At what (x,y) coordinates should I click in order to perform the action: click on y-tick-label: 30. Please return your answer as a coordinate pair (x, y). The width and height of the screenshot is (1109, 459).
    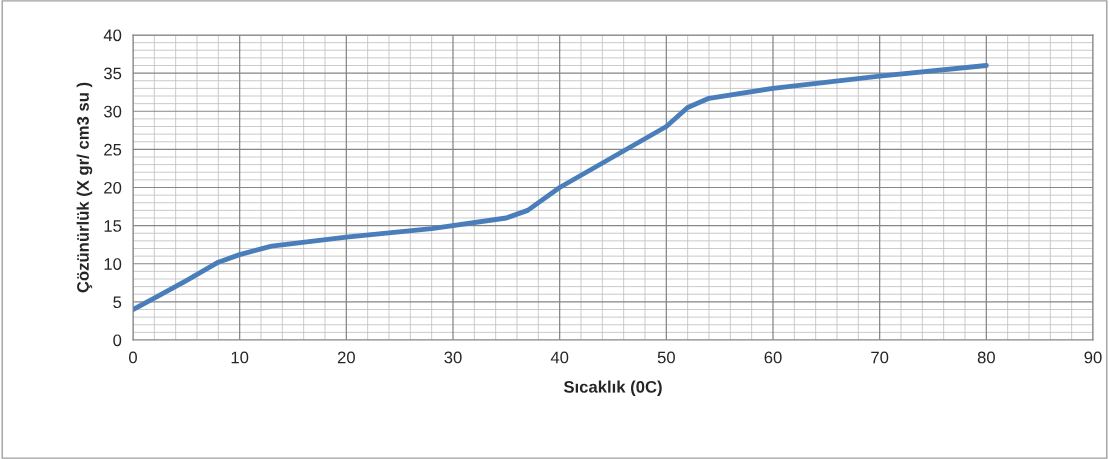
    Looking at the image, I should click on (112, 111).